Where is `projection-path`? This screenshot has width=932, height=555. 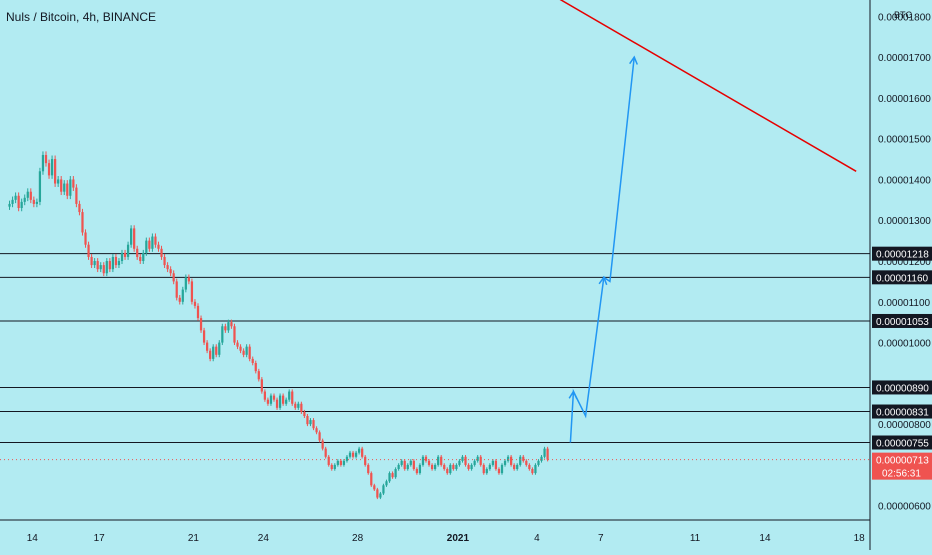 projection-path is located at coordinates (602, 250).